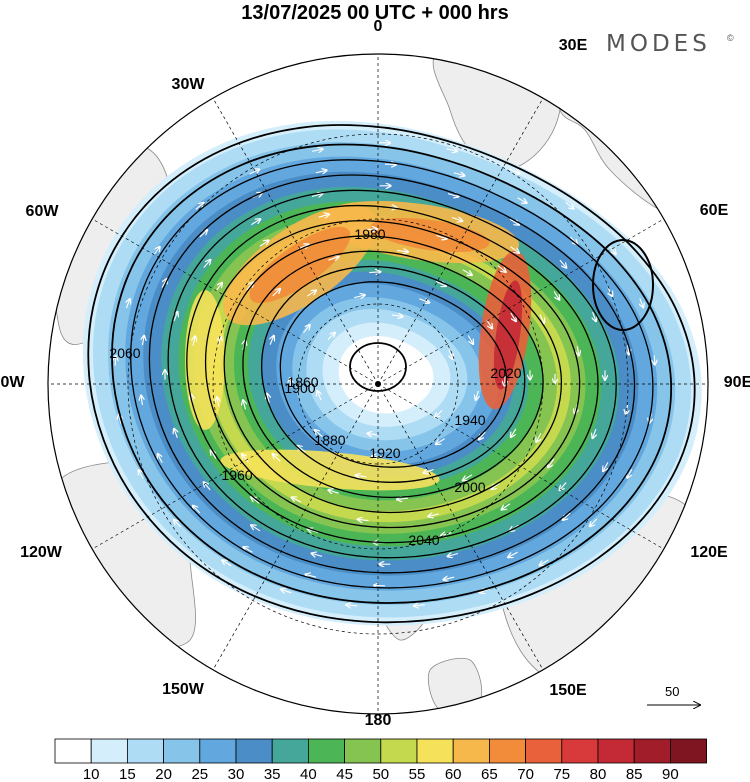 The width and height of the screenshot is (750, 782). What do you see at coordinates (453, 774) in the screenshot?
I see `colorbar-label-60: 60` at bounding box center [453, 774].